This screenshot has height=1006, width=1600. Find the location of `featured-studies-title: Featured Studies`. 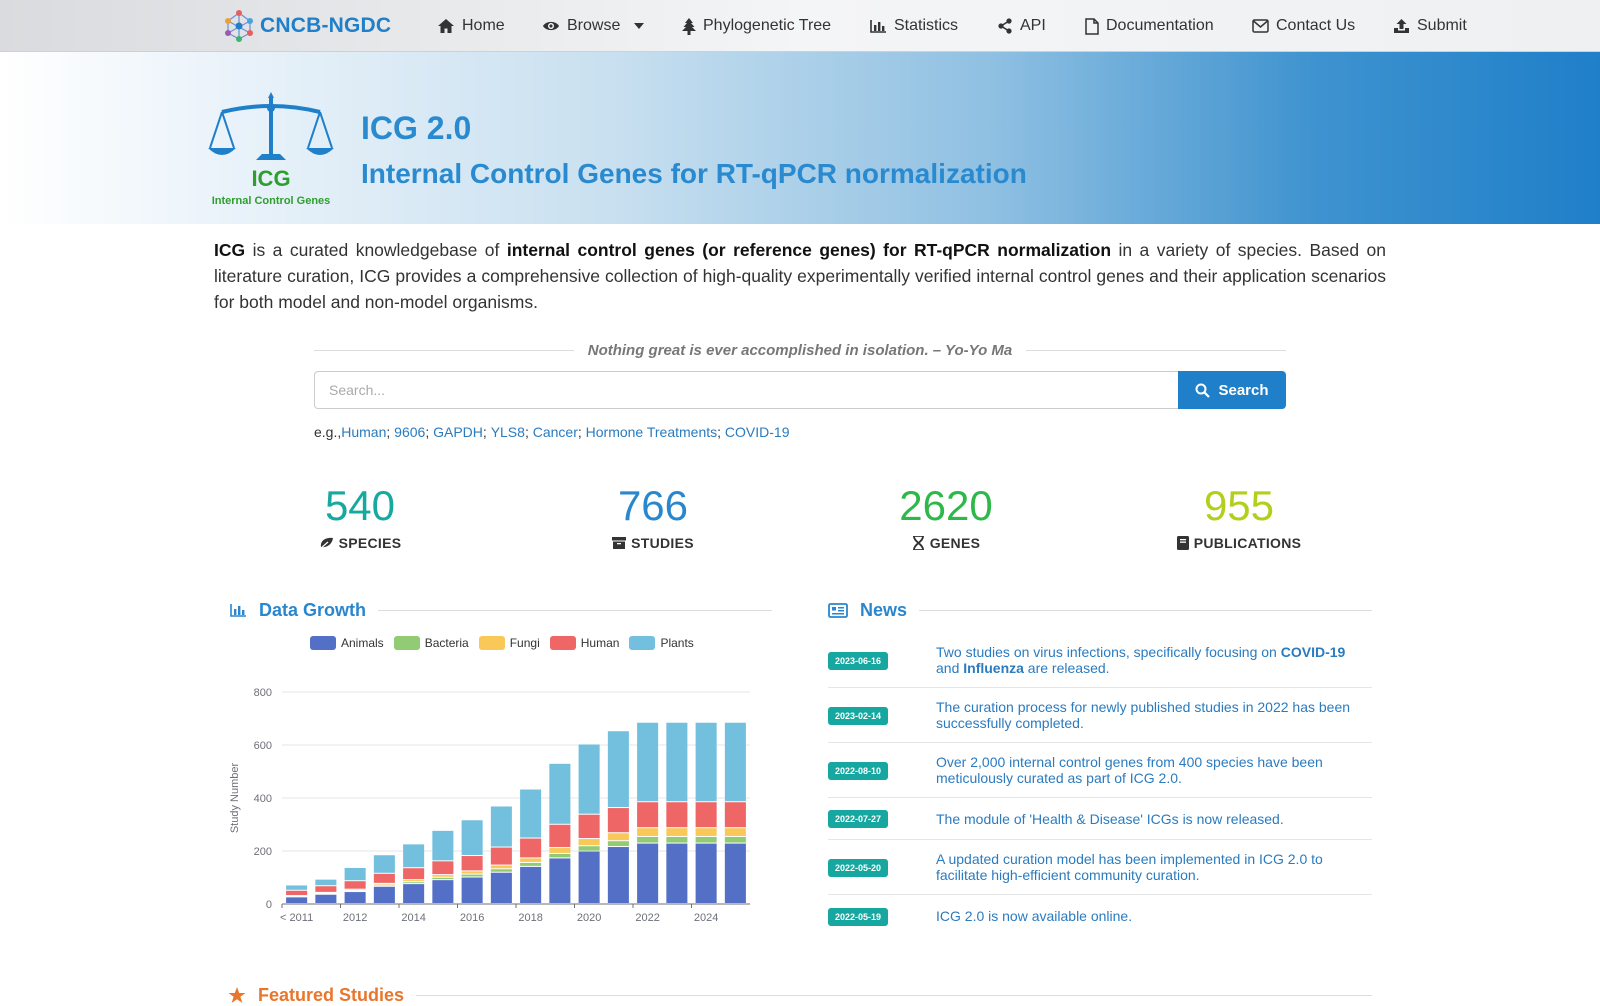

featured-studies-title: Featured Studies is located at coordinates (331, 995).